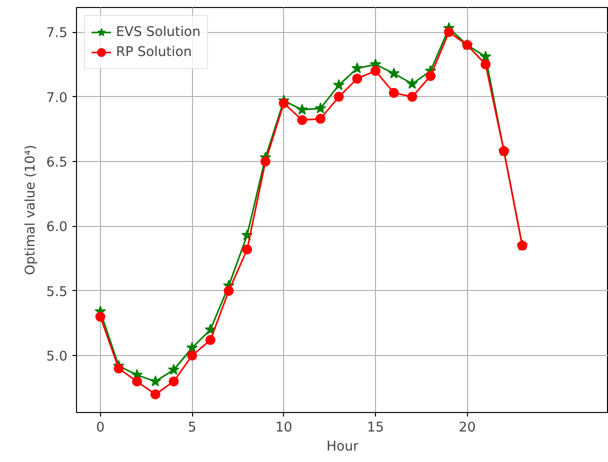 The width and height of the screenshot is (608, 462). Describe the element at coordinates (57, 357) in the screenshot. I see `y-tick-label: 5.0` at that location.